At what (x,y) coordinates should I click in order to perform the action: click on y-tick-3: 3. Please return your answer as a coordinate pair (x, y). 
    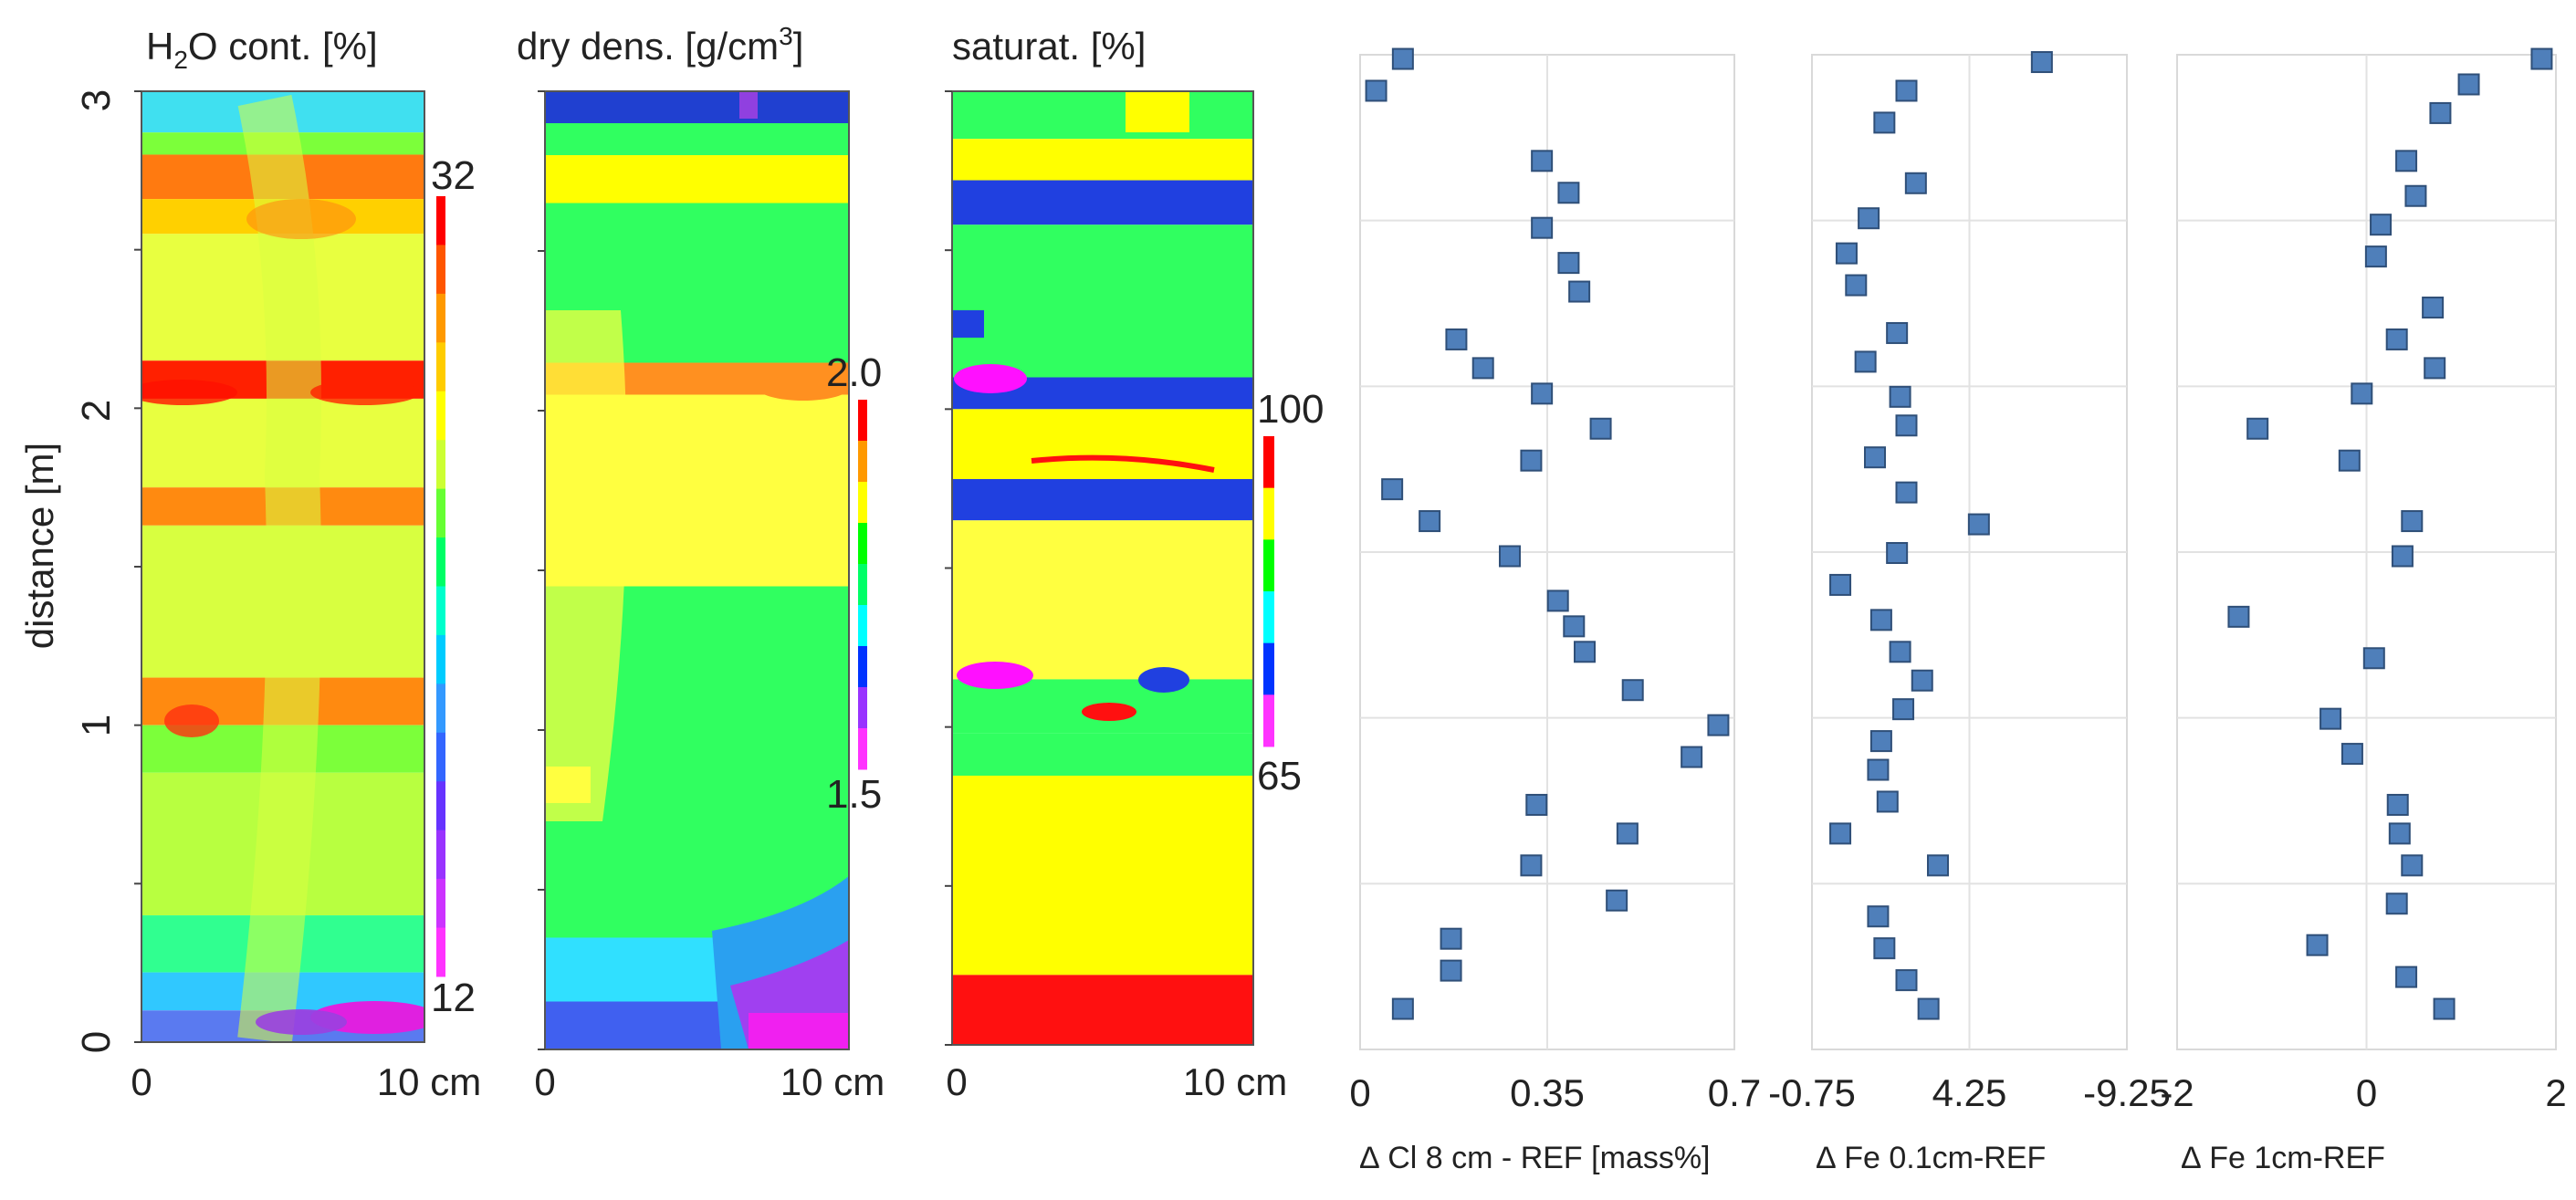
    Looking at the image, I should click on (96, 100).